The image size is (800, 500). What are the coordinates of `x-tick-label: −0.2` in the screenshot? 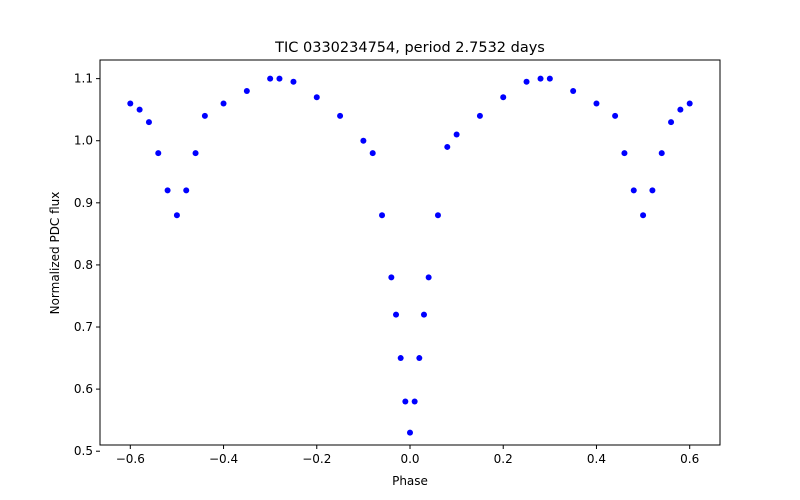 It's located at (316, 459).